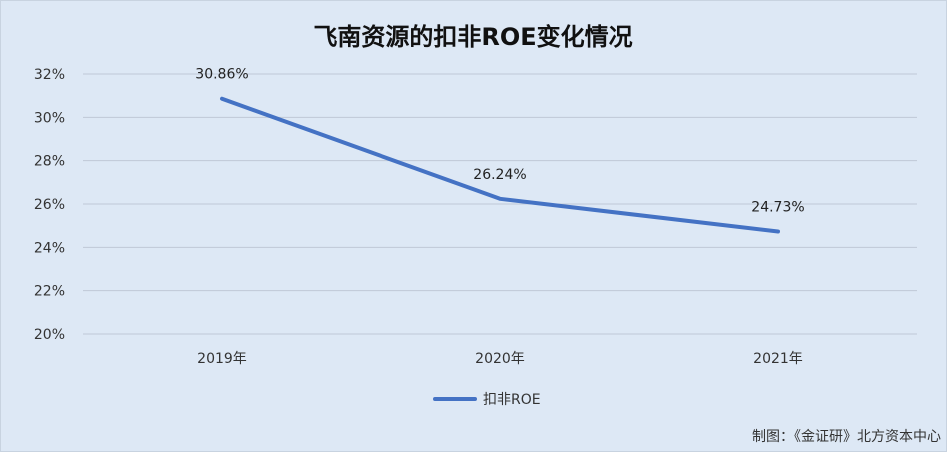  What do you see at coordinates (472, 37) in the screenshot?
I see `chart-title: 飞南资源的扣非ROE变化情况` at bounding box center [472, 37].